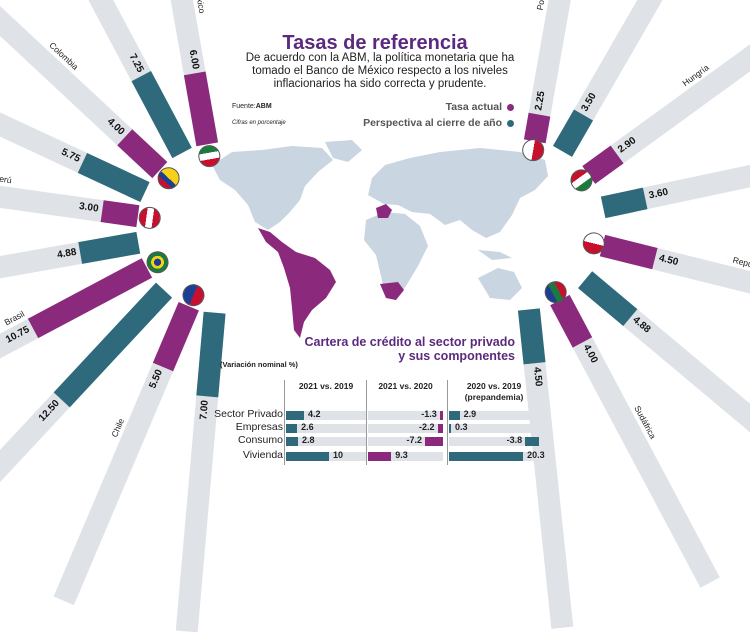  Describe the element at coordinates (510, 107) in the screenshot. I see `purple-dot-icon` at that location.